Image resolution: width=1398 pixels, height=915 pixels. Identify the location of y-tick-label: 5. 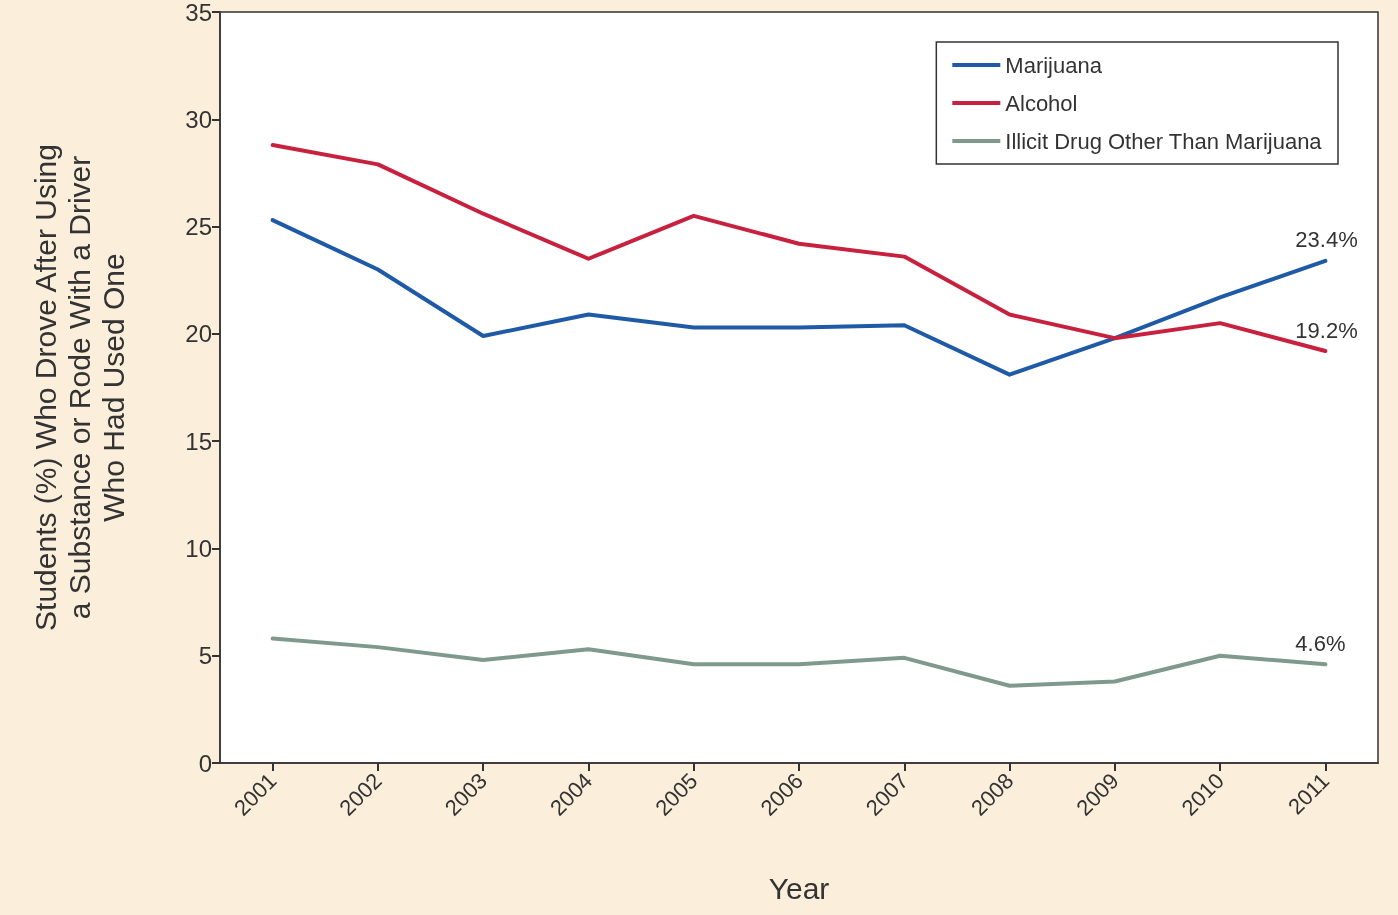
(205, 656).